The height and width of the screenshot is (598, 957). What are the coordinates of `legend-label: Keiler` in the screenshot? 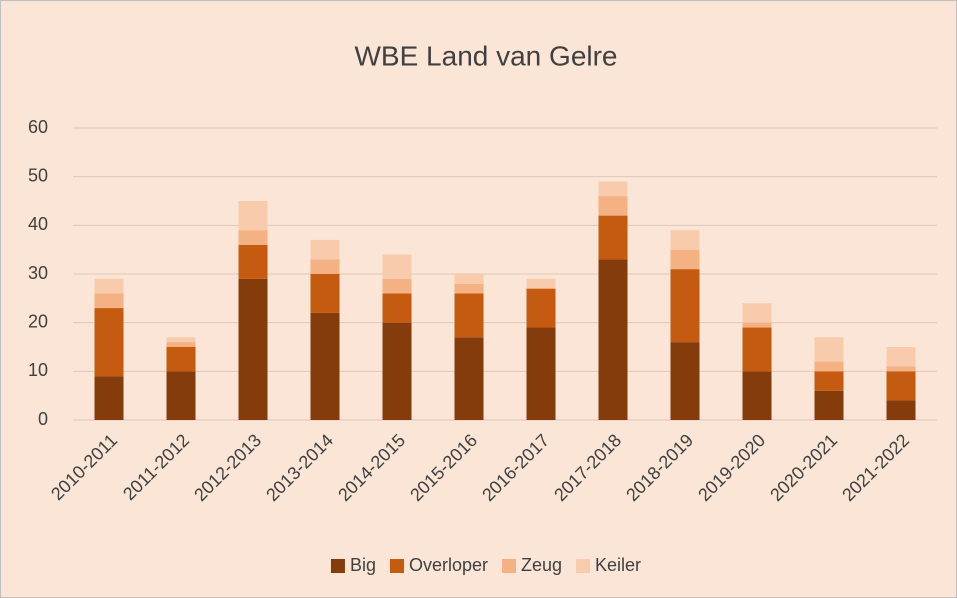 It's located at (618, 565).